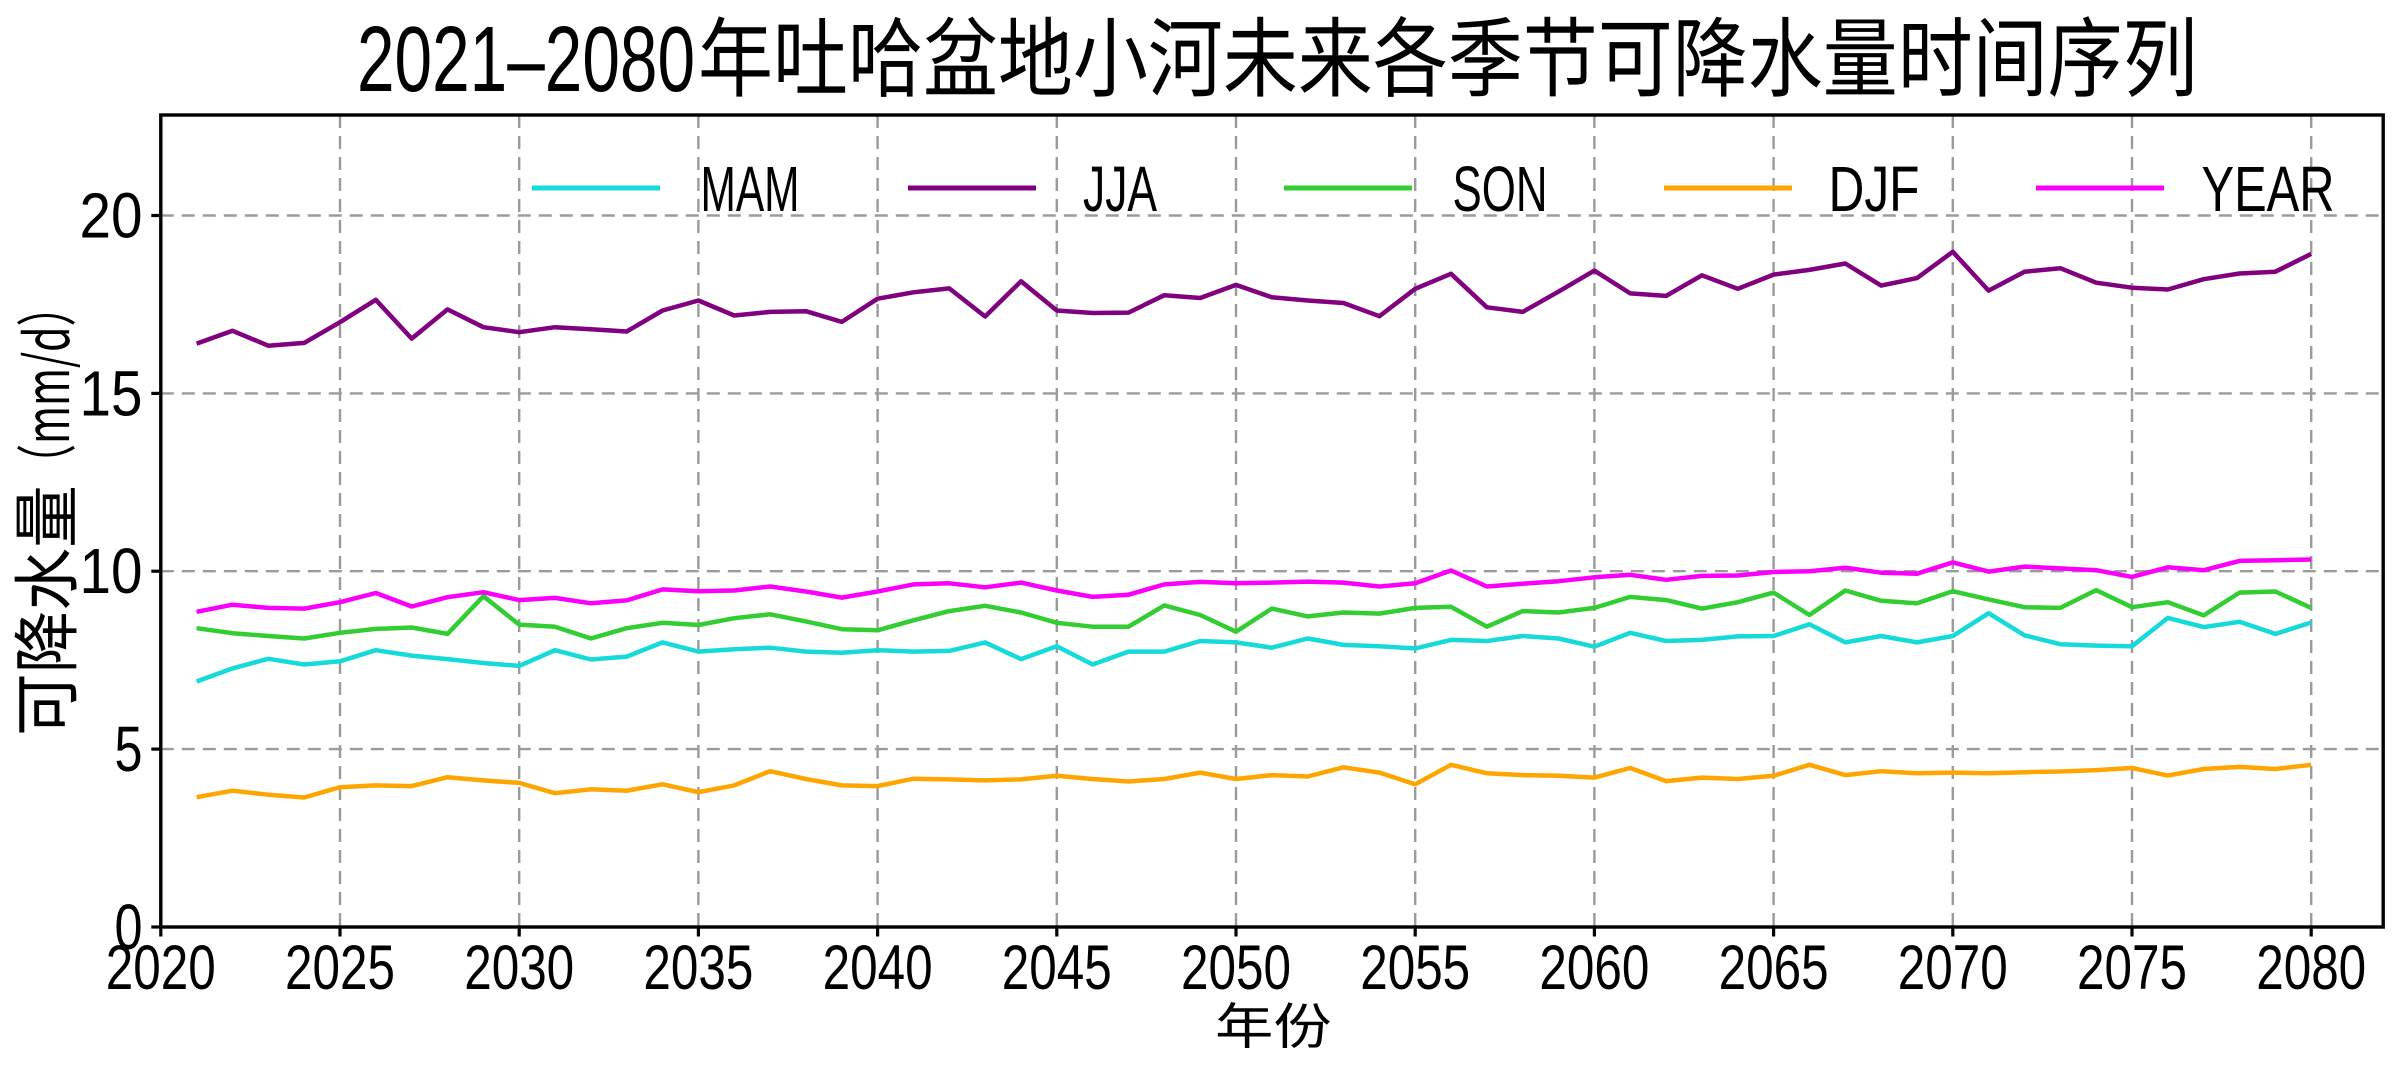 This screenshot has width=2400, height=1081. What do you see at coordinates (1874, 189) in the screenshot?
I see `svg-text: DJF` at bounding box center [1874, 189].